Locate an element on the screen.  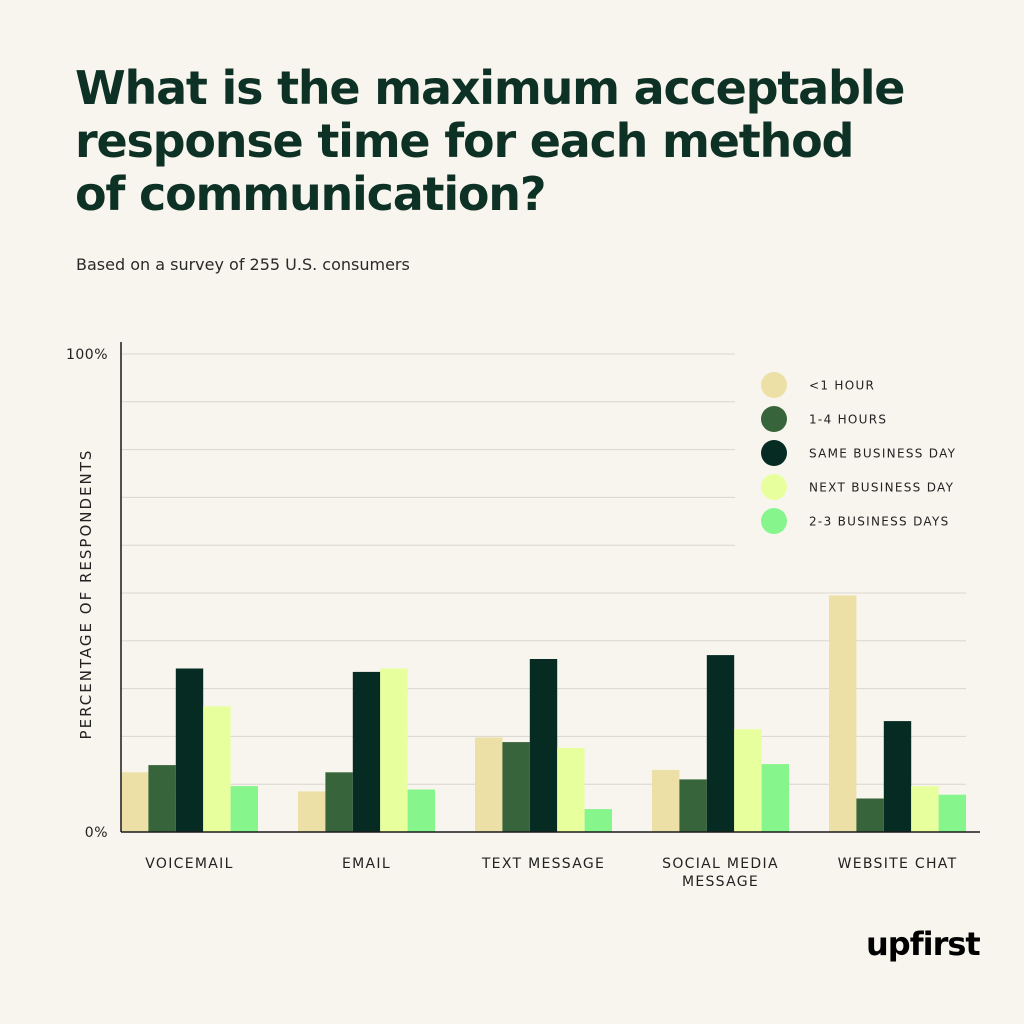
chart-subtitle: Based on a survey of 255 U.S. consumers is located at coordinates (243, 264).